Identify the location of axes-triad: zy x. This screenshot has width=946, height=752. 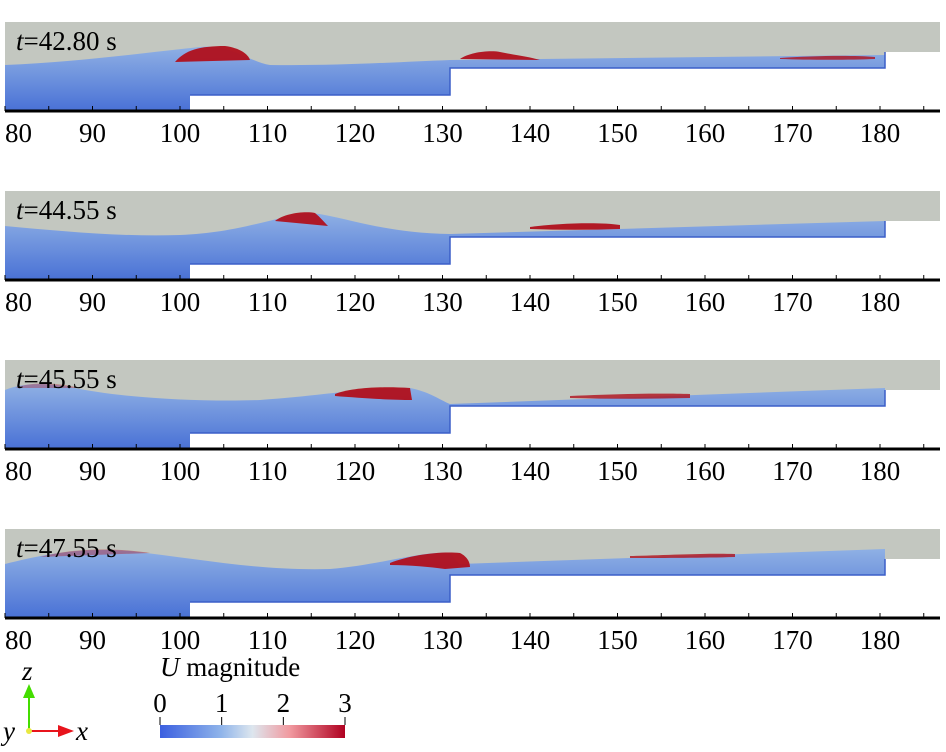
(44, 701).